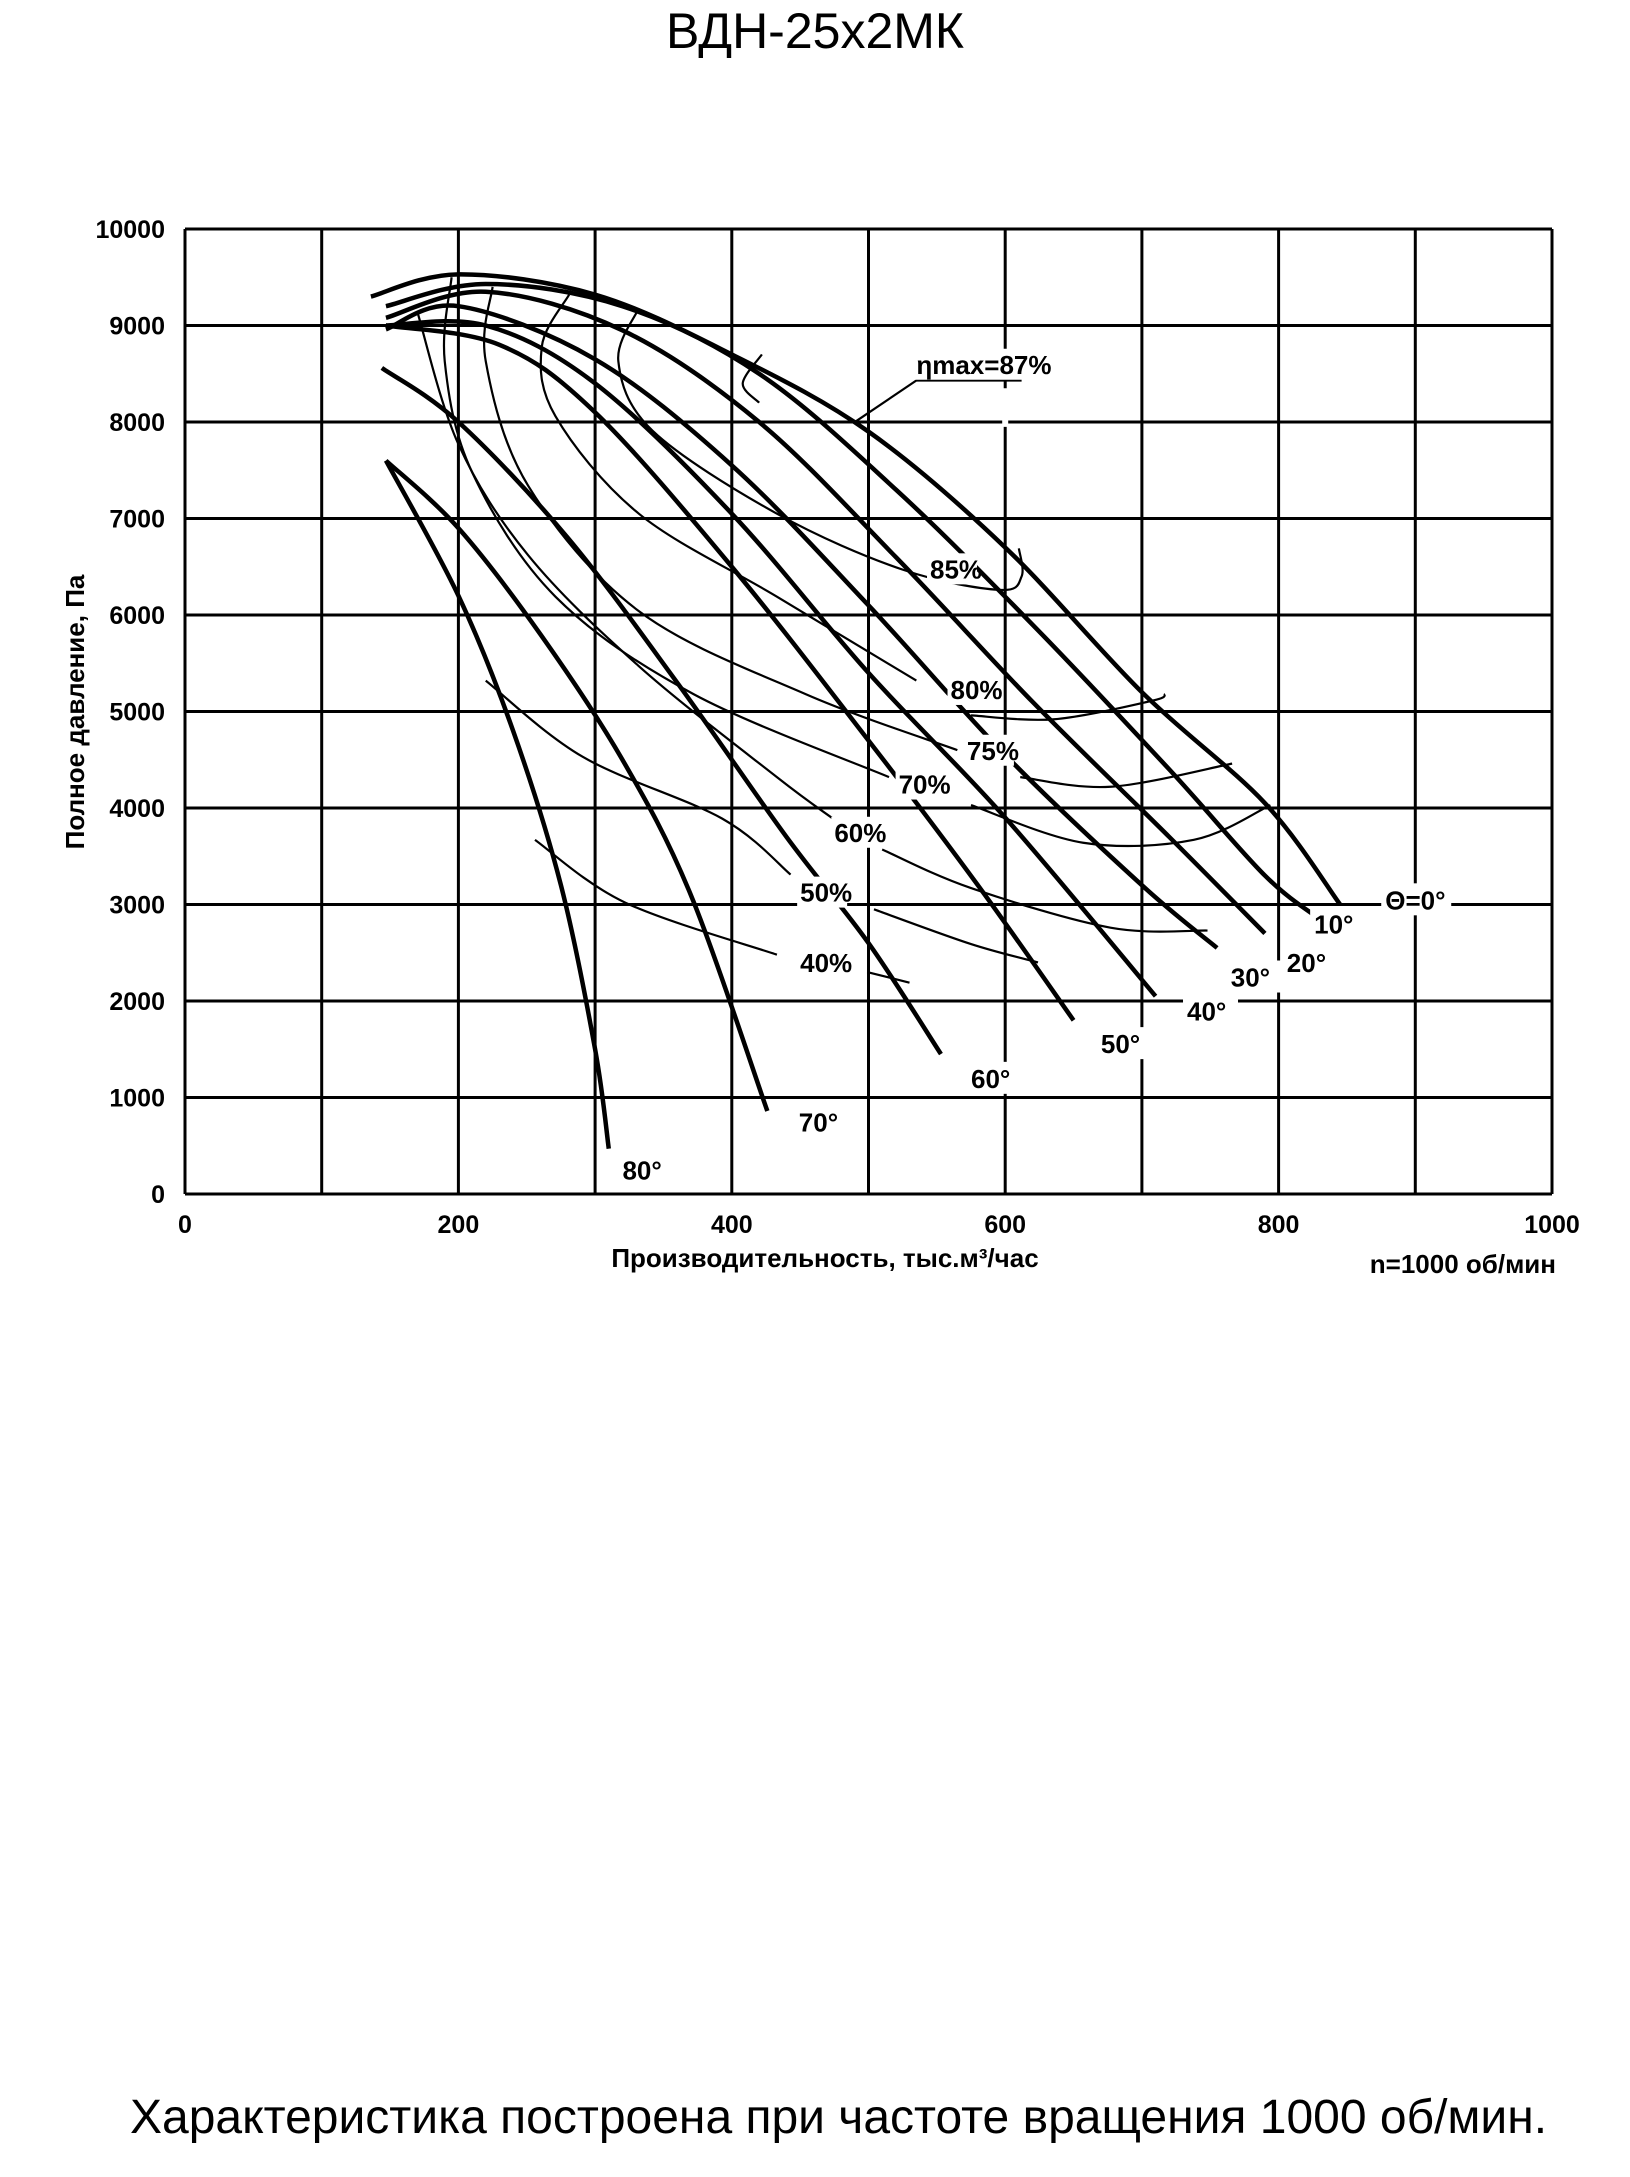 The width and height of the screenshot is (1630, 2177). Describe the element at coordinates (137, 906) in the screenshot. I see `y-tick-label: 3000` at that location.